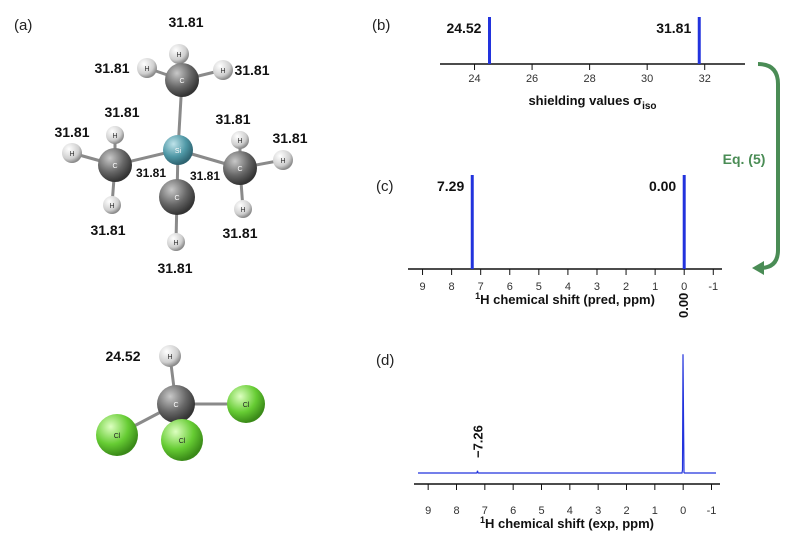  Describe the element at coordinates (655, 511) in the screenshot. I see `x-tick-label: 1` at that location.